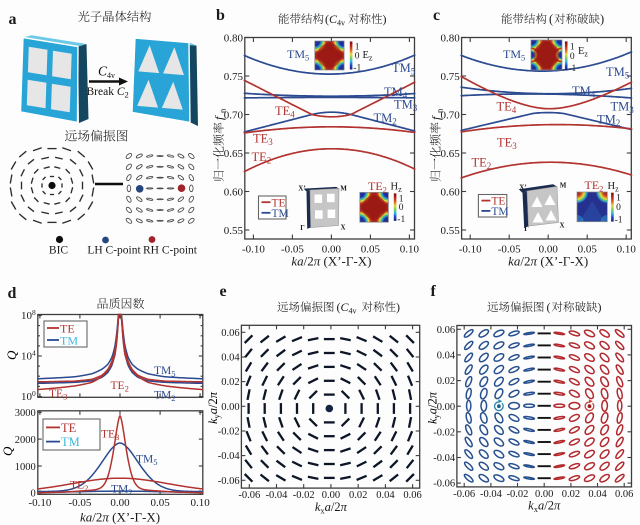 This screenshot has height=525, width=640. Describe the element at coordinates (25, 413) in the screenshot. I see `svg-text: 3000` at that location.